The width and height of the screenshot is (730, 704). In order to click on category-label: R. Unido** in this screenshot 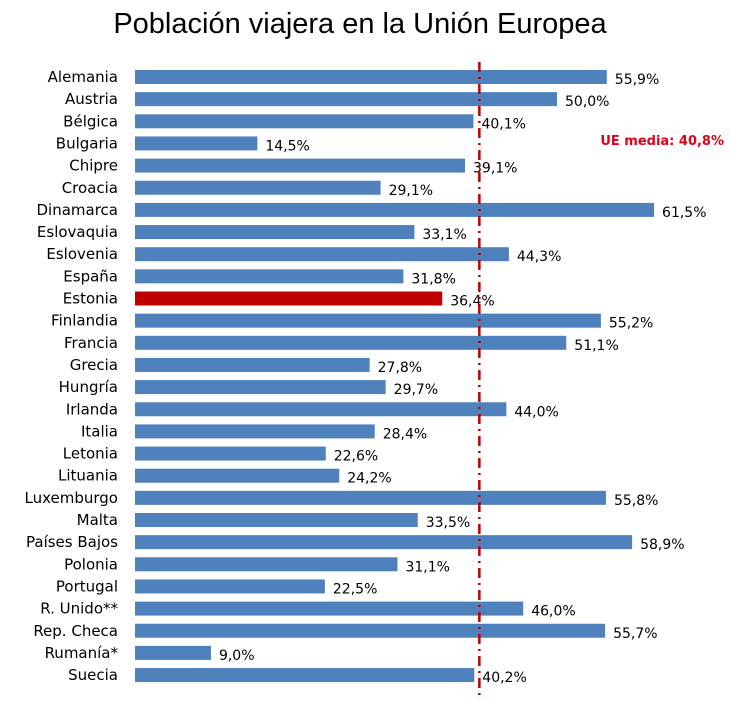, I will do `click(79, 609)`.